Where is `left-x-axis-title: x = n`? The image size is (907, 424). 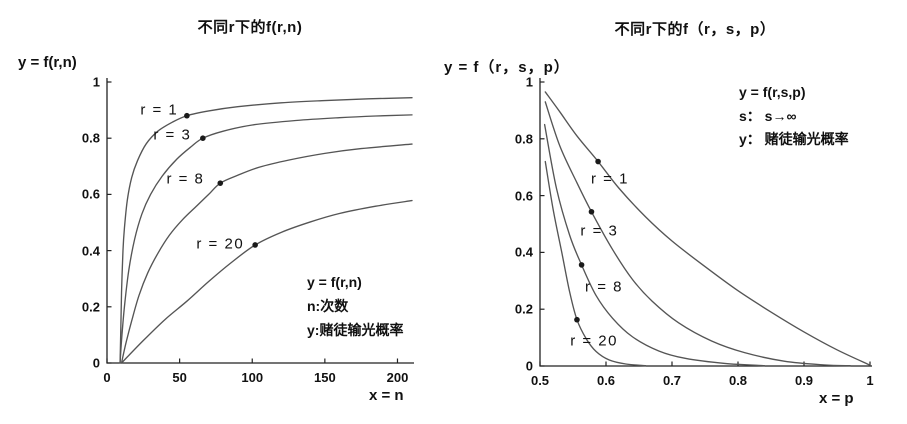
left-x-axis-title: x = n is located at coordinates (386, 395).